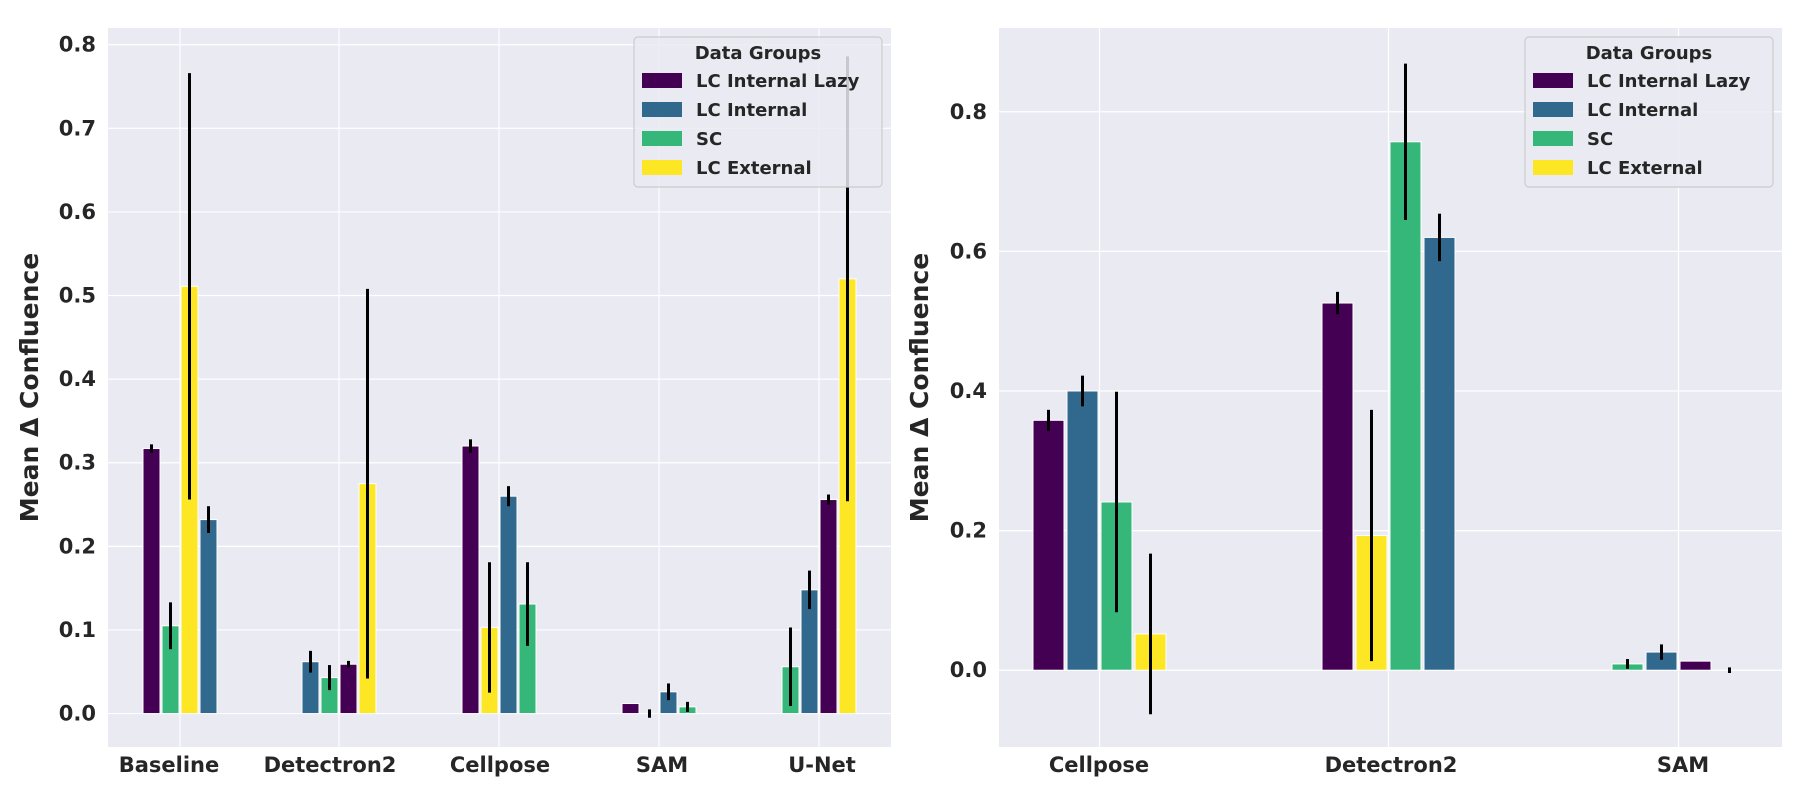  Describe the element at coordinates (169, 765) in the screenshot. I see `x-tick-label: Baseline` at that location.